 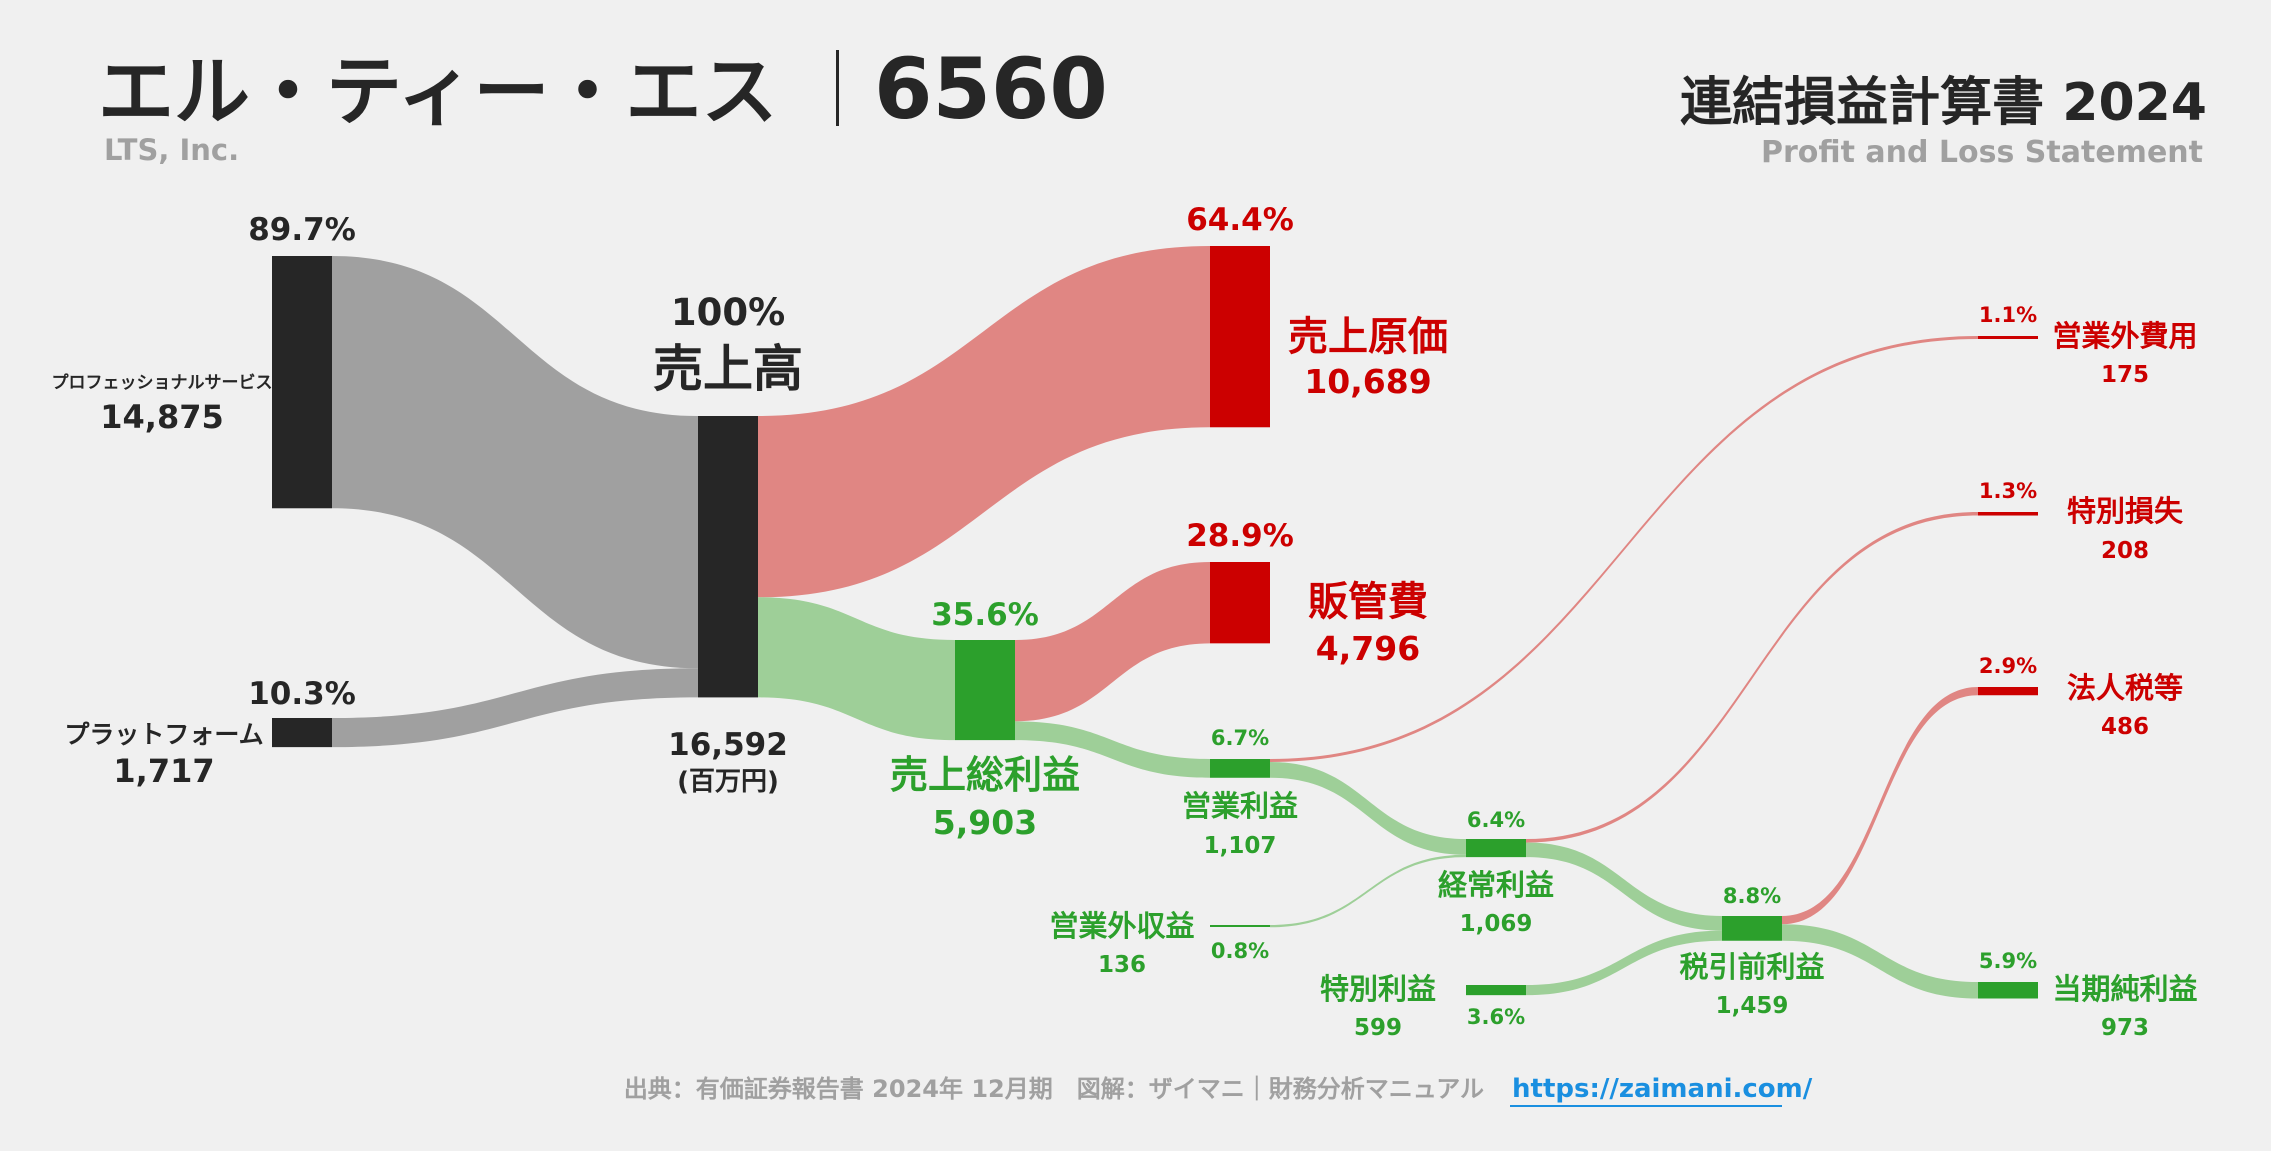 What do you see at coordinates (1624, 963) in the screenshot?
I see `flow-extraordinary-gain-to-pretax-profit` at bounding box center [1624, 963].